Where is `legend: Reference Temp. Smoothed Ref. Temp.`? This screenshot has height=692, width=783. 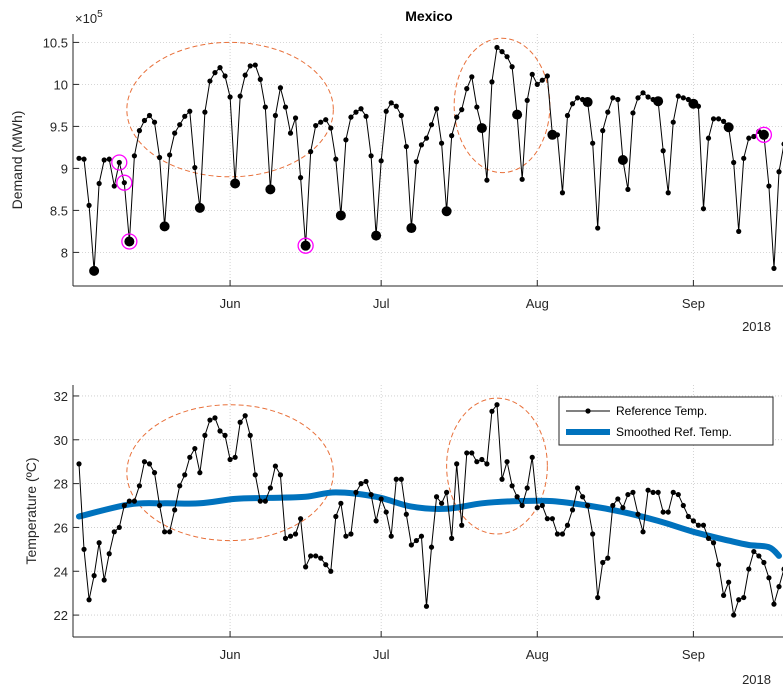
legend: Reference Temp. Smoothed Ref. Temp. is located at coordinates (666, 421).